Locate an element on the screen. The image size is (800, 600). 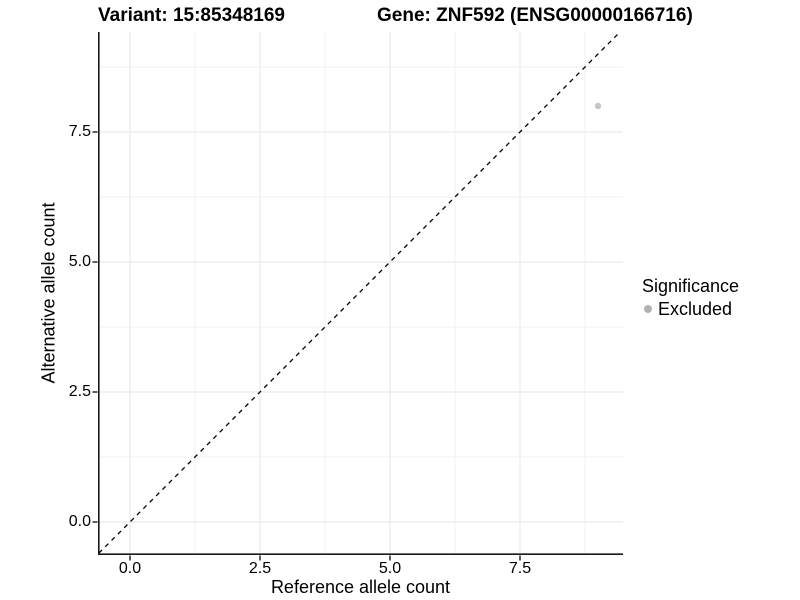
legend-item-label: Excluded is located at coordinates (695, 308).